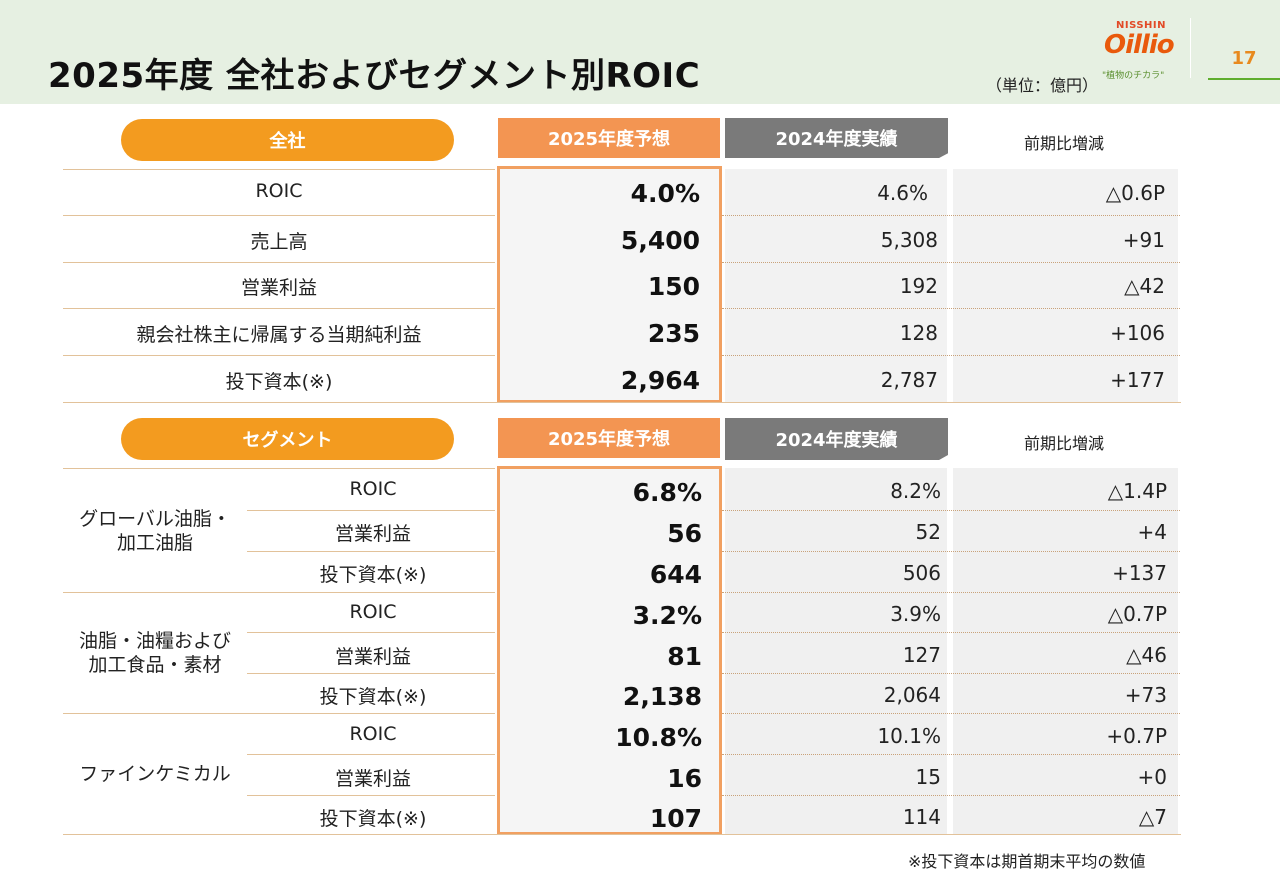 The image size is (1280, 886). I want to click on segment-actual-column-bg, so click(836, 651).